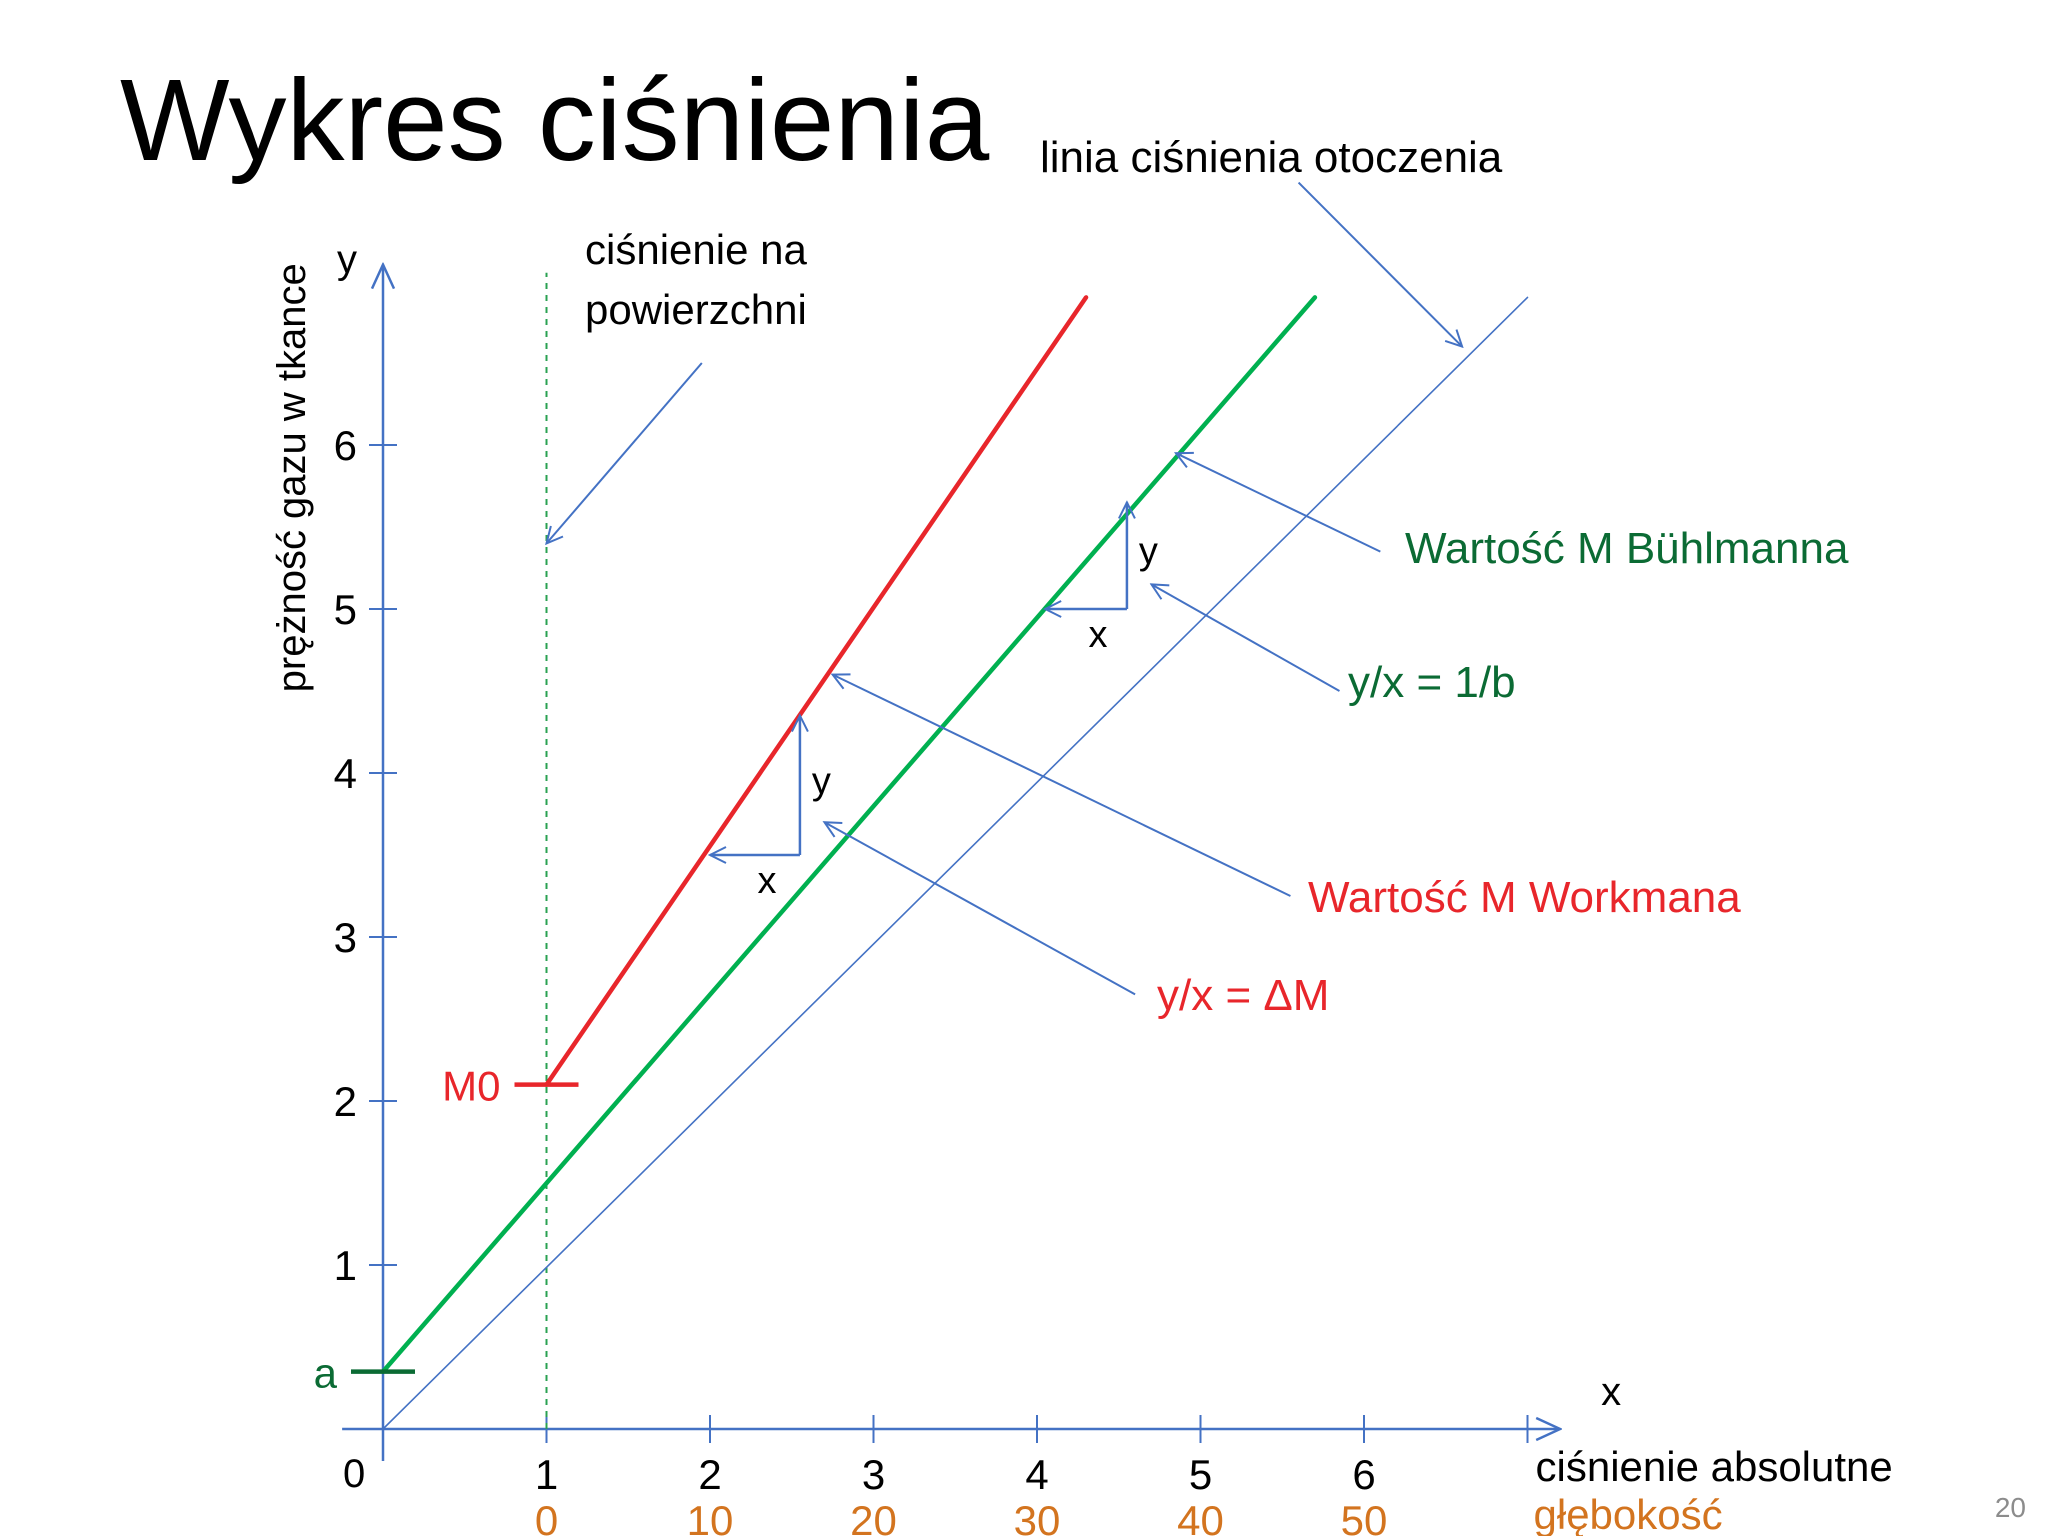 Image resolution: width=2048 pixels, height=1536 pixels. What do you see at coordinates (365, 855) in the screenshot?
I see `y-ticks: 1 2 3 4 5 6` at bounding box center [365, 855].